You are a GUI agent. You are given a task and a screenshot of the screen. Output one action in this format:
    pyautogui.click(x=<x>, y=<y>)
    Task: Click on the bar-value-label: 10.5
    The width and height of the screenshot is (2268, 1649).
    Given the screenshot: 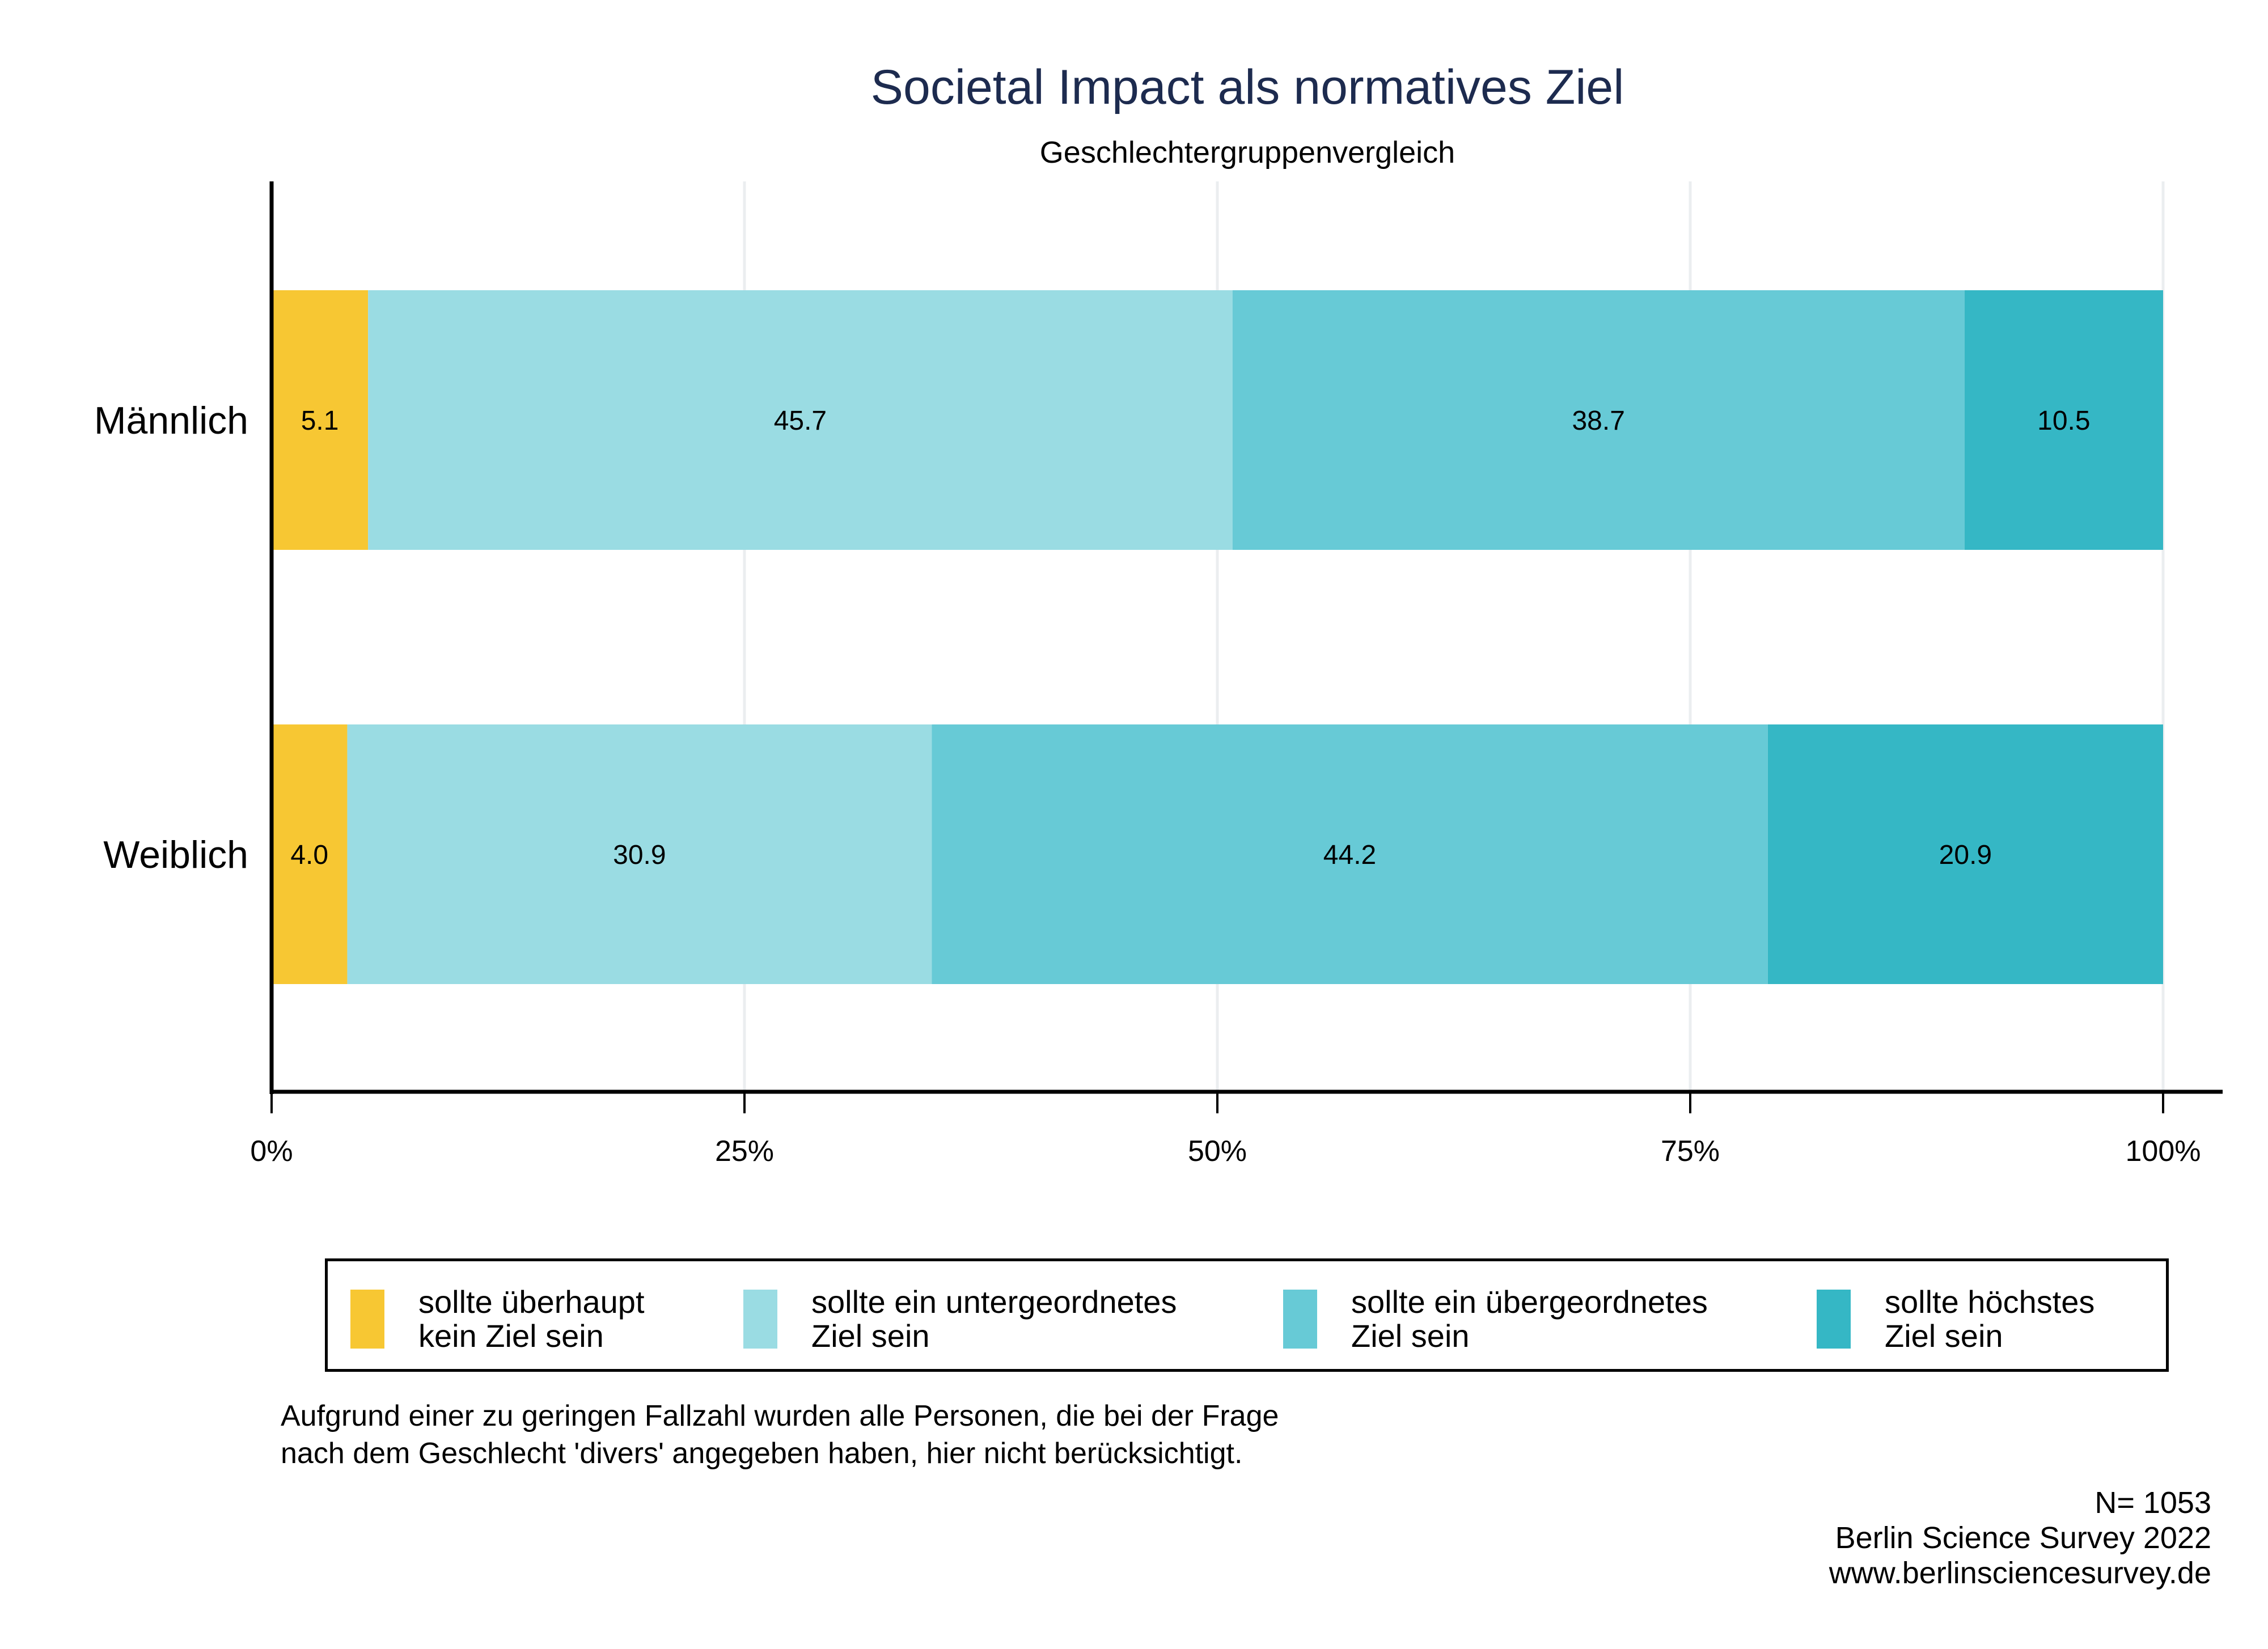 What is the action you would take?
    pyautogui.click(x=2063, y=421)
    